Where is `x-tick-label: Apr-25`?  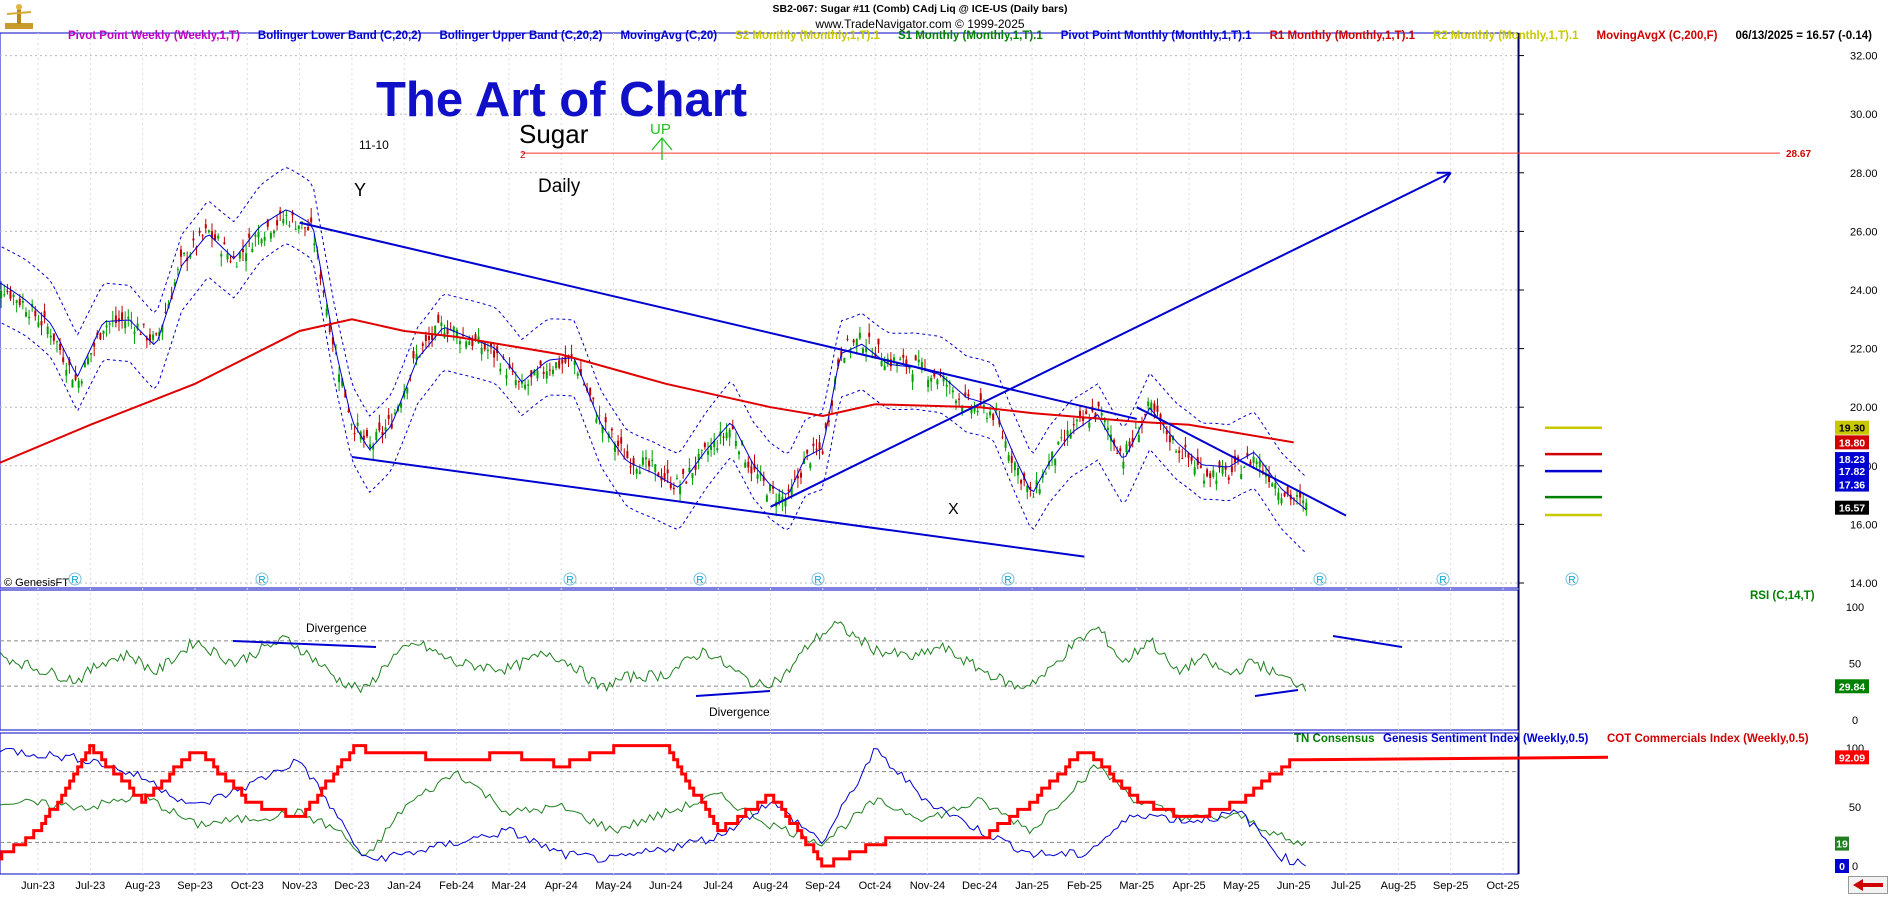 x-tick-label: Apr-25 is located at coordinates (1189, 886).